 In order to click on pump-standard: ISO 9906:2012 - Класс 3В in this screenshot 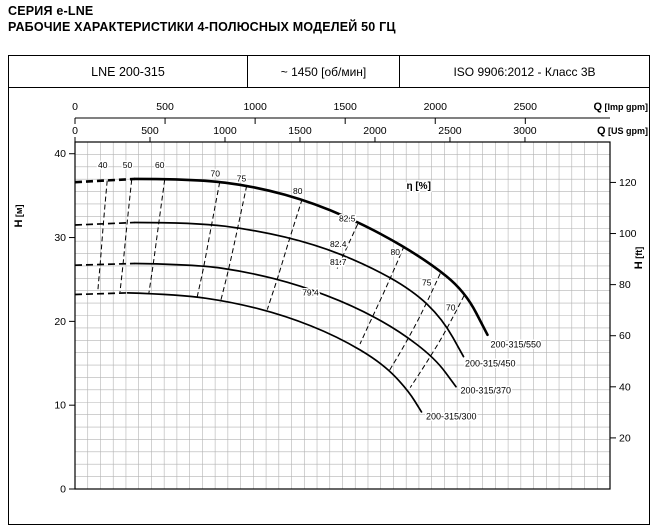, I will do `click(524, 71)`.